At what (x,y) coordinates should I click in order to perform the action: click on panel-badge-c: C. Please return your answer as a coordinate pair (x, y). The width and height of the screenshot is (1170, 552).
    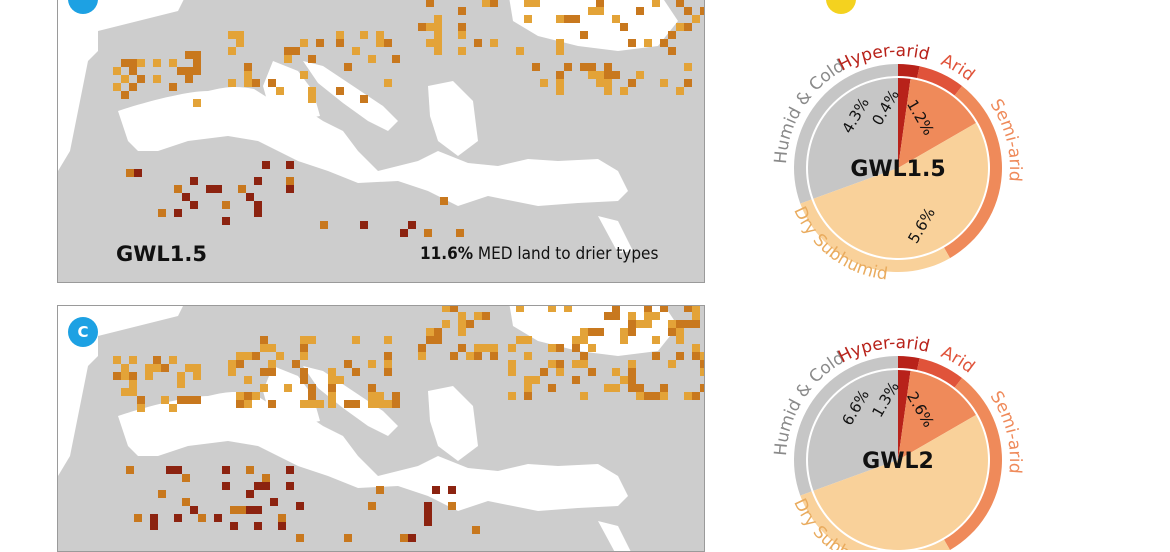
    Looking at the image, I should click on (83, 332).